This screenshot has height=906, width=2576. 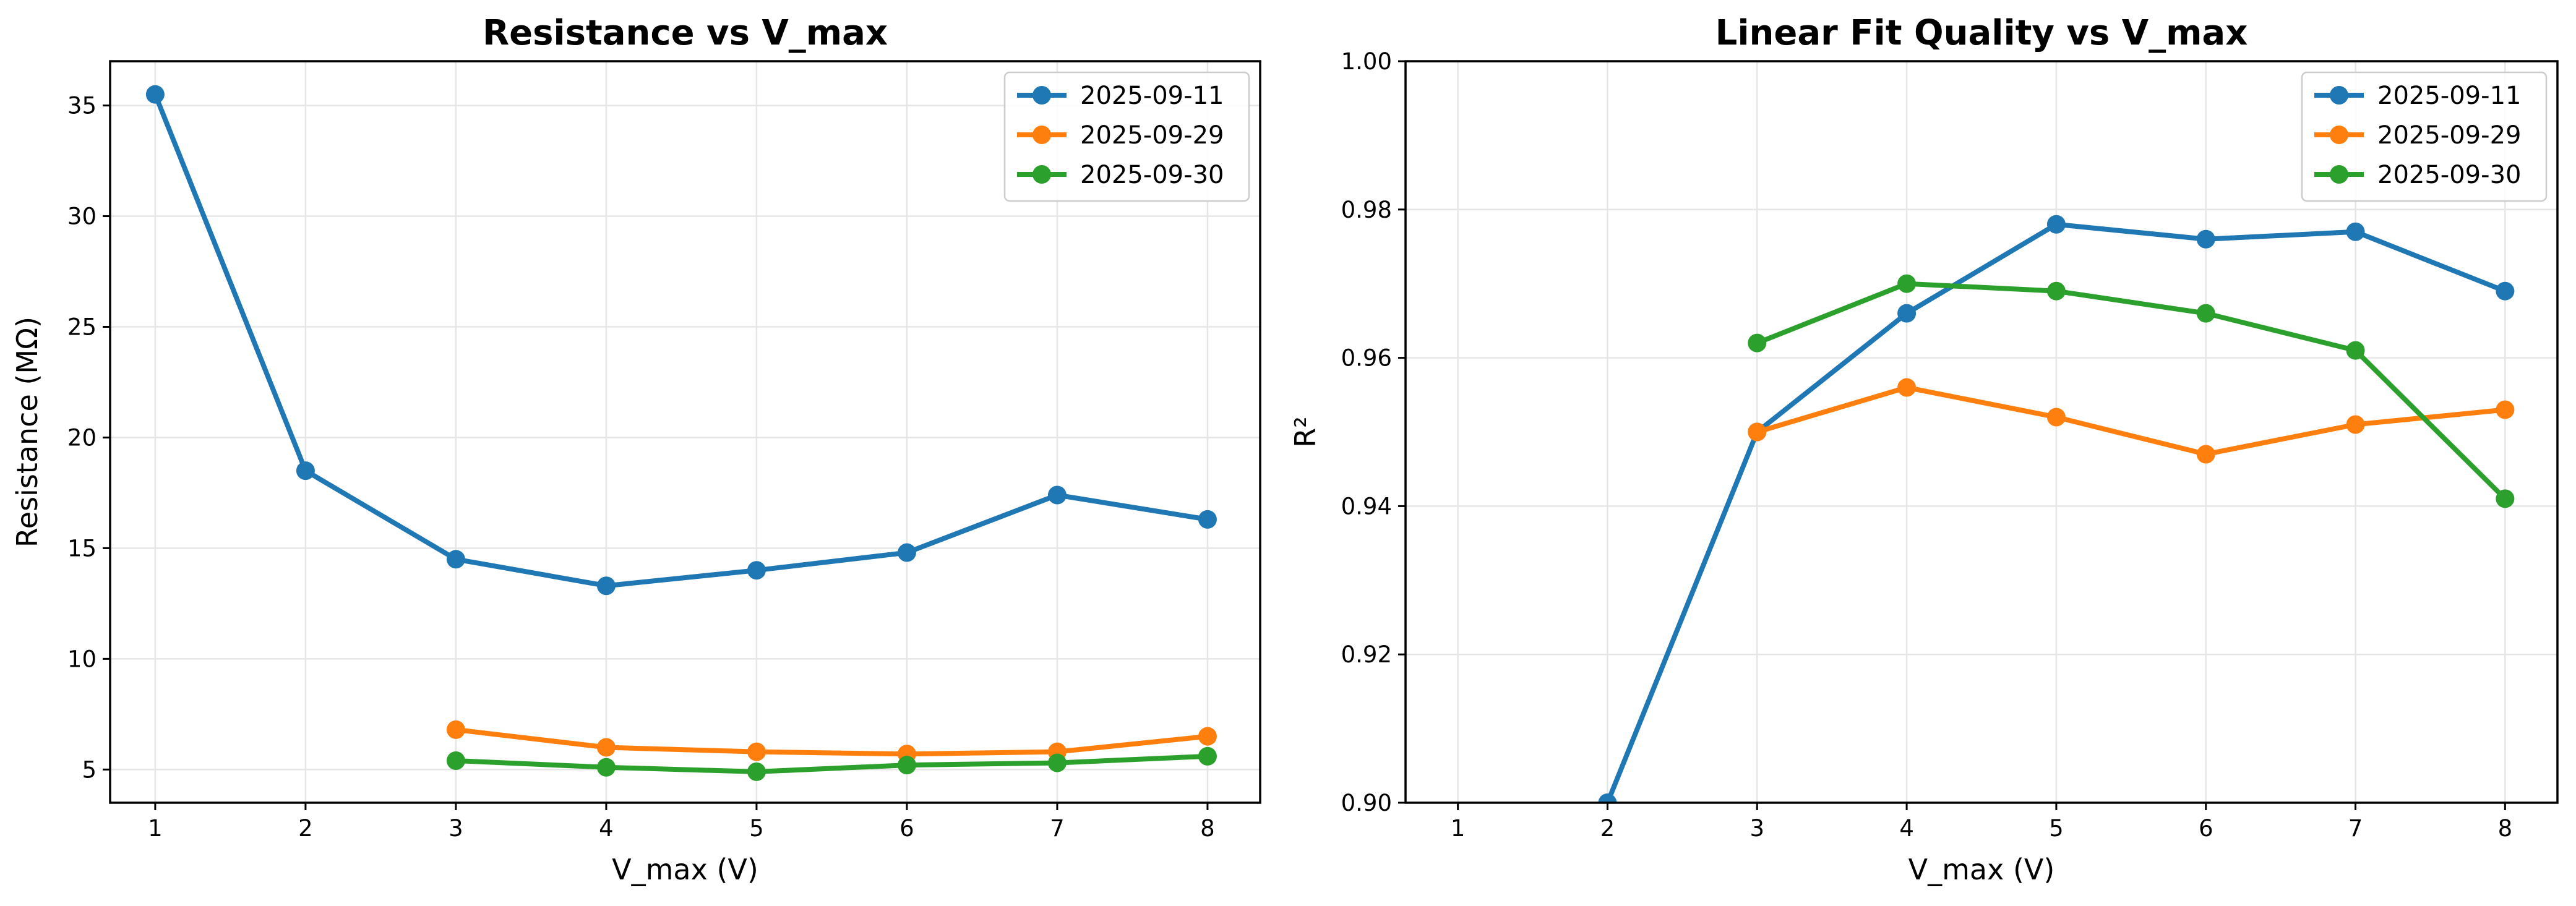 I want to click on y-tick-label: 35, so click(x=82, y=106).